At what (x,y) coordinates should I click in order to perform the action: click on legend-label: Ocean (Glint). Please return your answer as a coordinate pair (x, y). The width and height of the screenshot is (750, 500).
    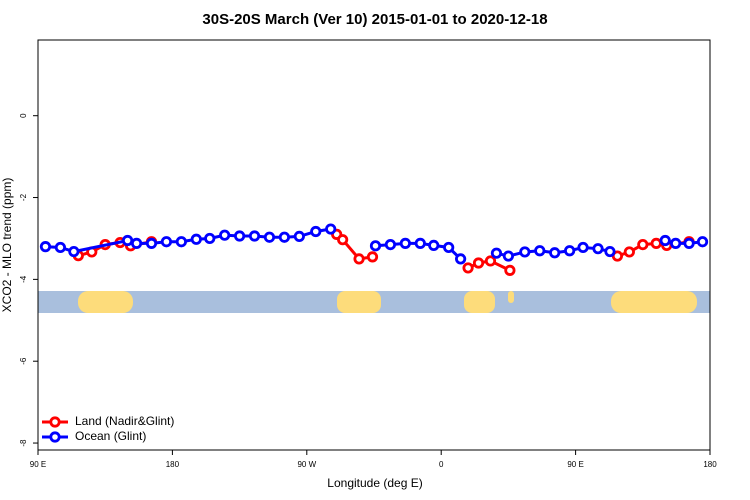
    Looking at the image, I should click on (110, 436).